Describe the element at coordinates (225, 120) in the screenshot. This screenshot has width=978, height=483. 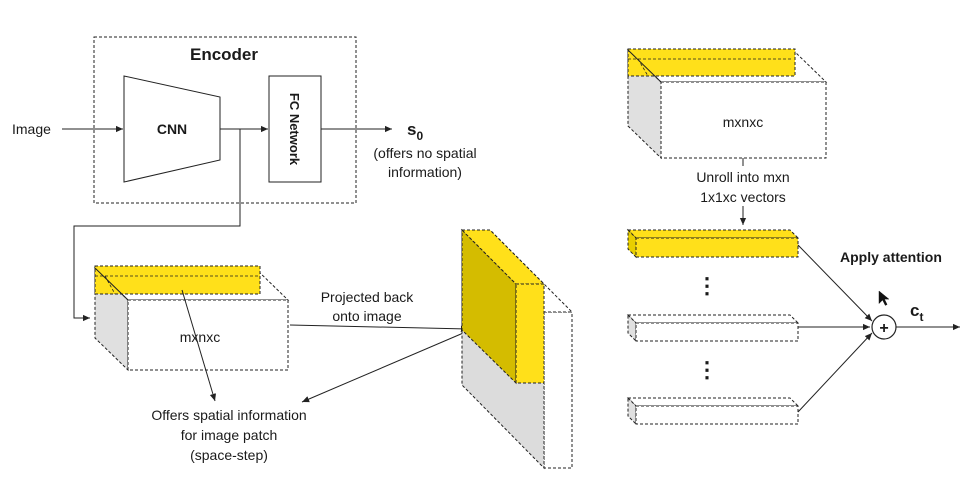
I see `encoder-box` at that location.